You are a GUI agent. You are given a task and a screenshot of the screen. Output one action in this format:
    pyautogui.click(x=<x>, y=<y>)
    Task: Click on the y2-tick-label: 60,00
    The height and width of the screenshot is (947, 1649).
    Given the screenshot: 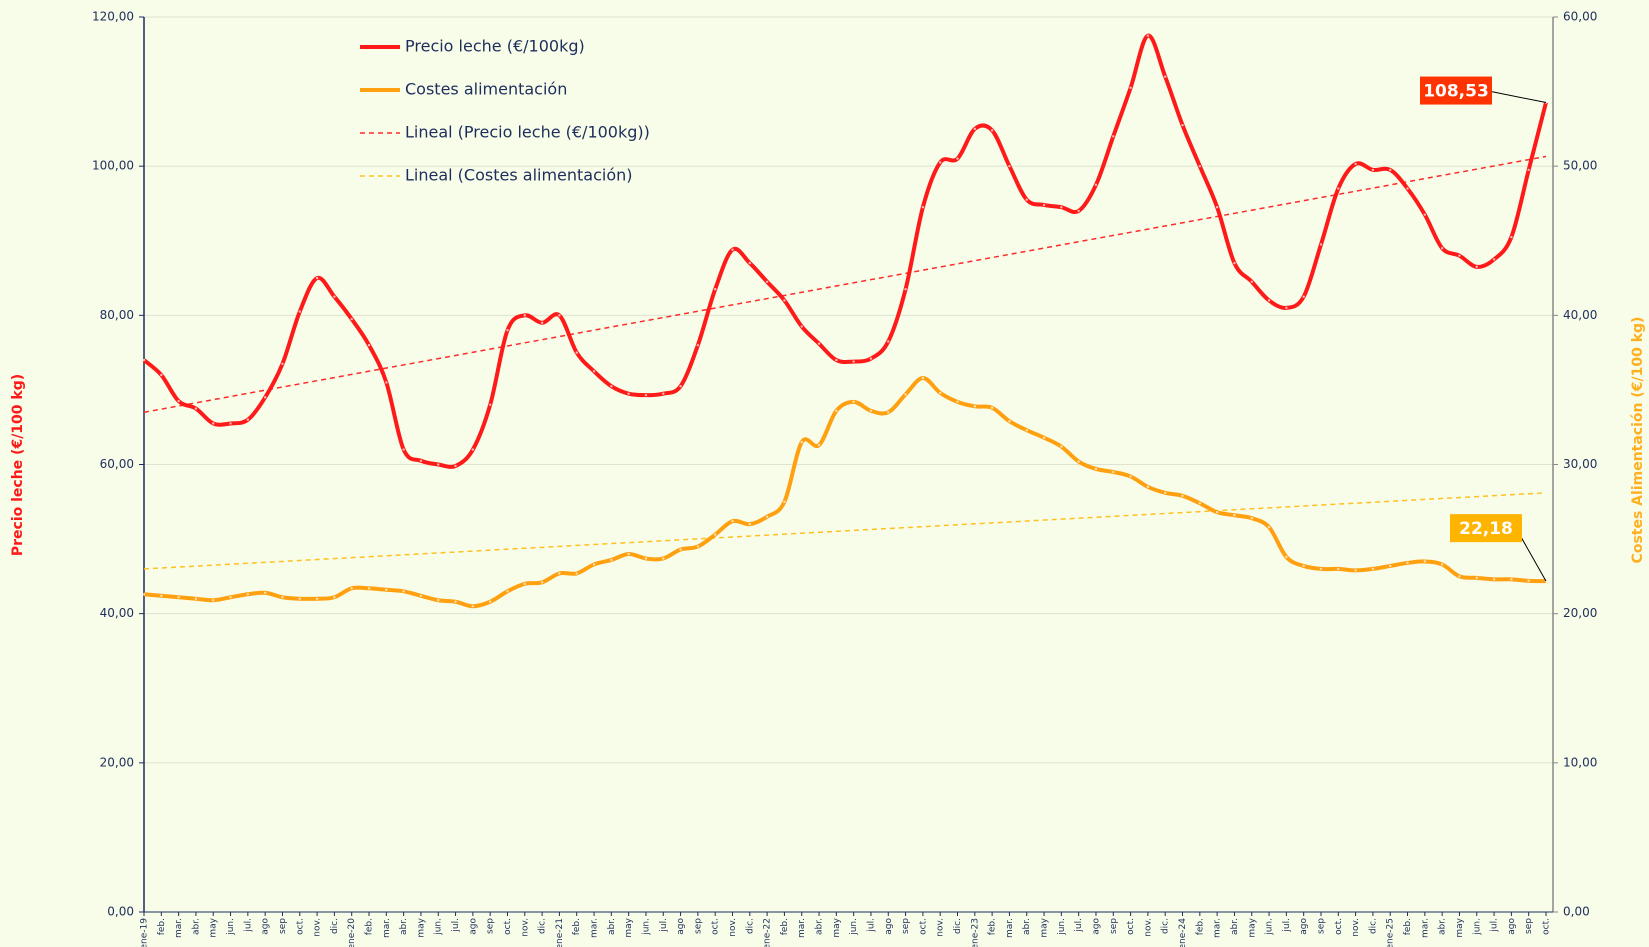 What is the action you would take?
    pyautogui.click(x=1580, y=17)
    